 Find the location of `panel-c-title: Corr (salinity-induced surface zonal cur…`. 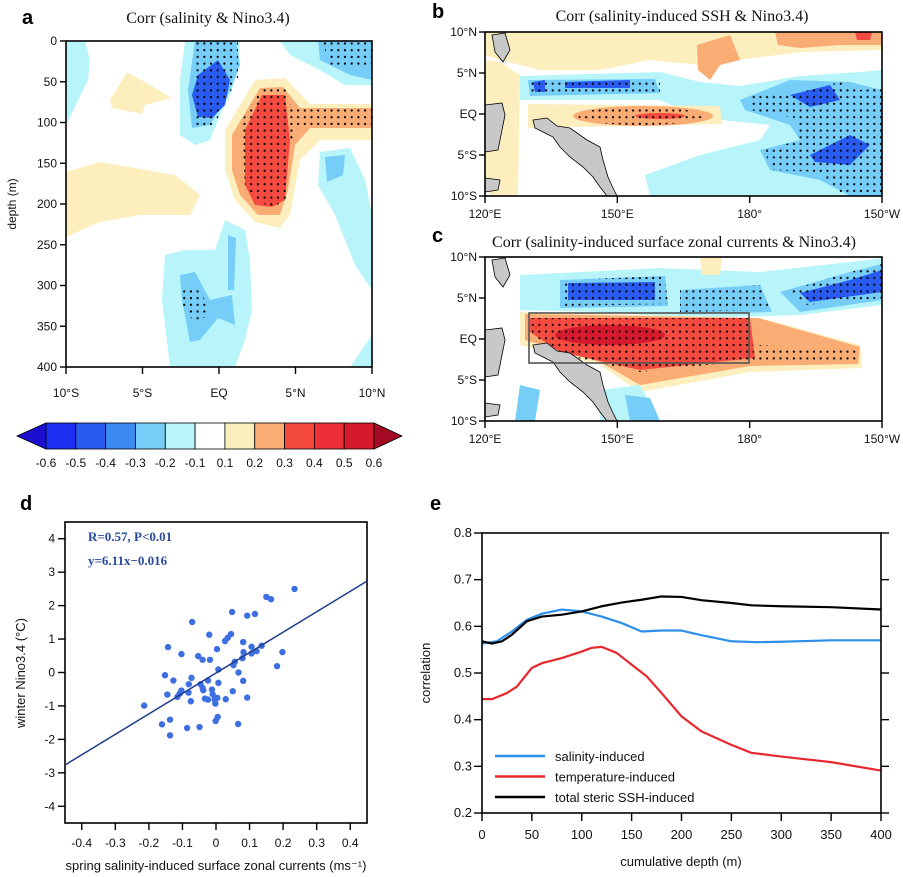

panel-c-title: Corr (salinity-induced surface zonal cur… is located at coordinates (674, 242).